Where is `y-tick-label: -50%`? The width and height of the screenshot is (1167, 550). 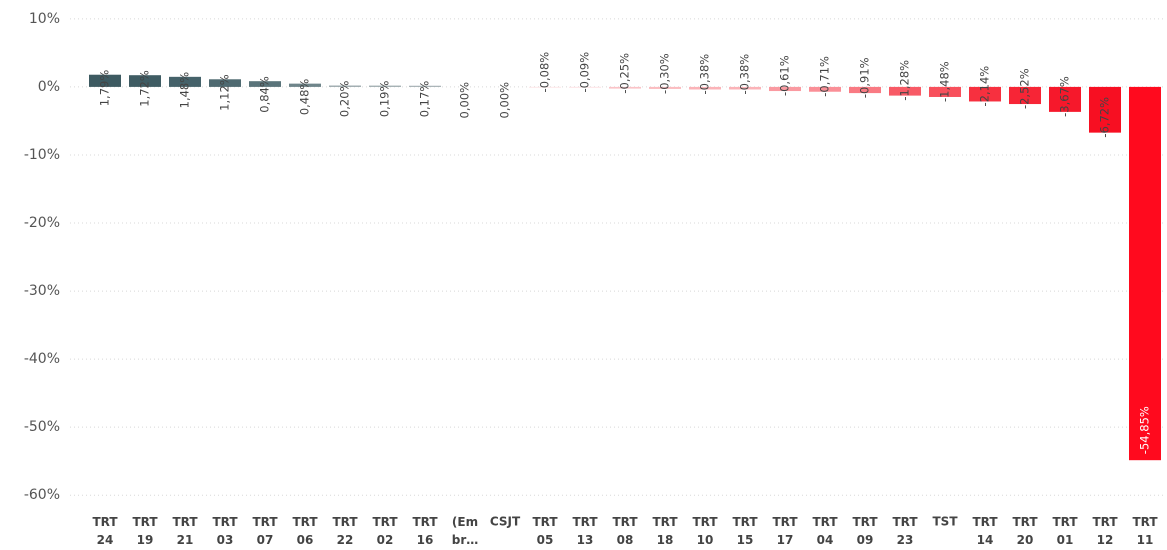 y-tick-label: -50% is located at coordinates (42, 427).